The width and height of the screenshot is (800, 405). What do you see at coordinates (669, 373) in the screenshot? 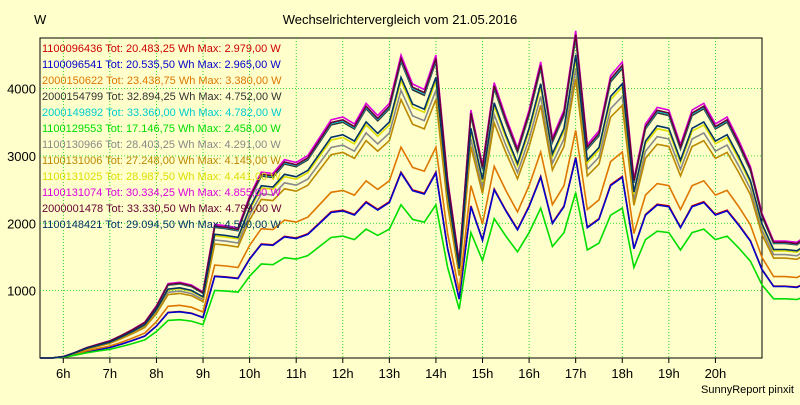
I see `x-tick-label: 19h` at bounding box center [669, 373].